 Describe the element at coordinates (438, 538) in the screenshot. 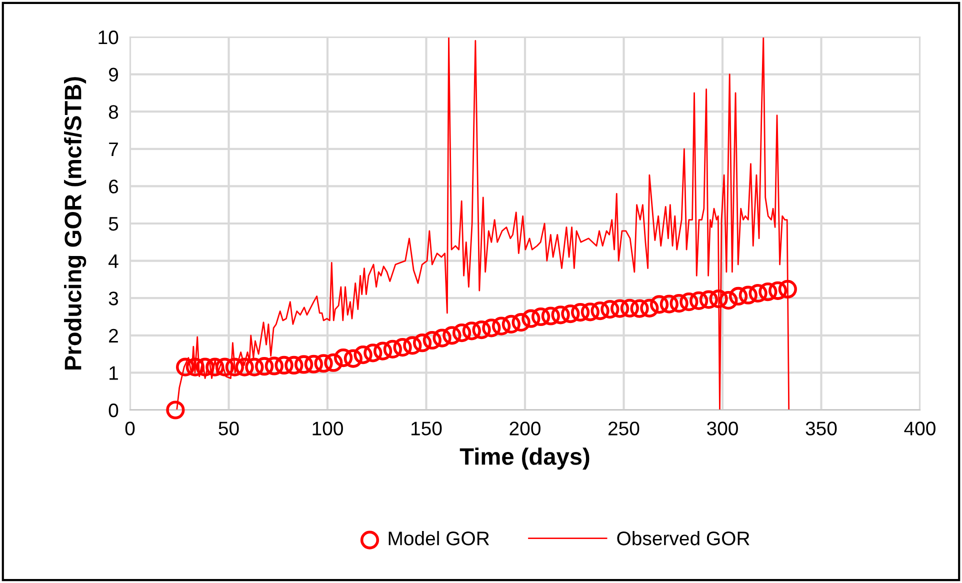

I see `legend-label: Model GOR` at that location.